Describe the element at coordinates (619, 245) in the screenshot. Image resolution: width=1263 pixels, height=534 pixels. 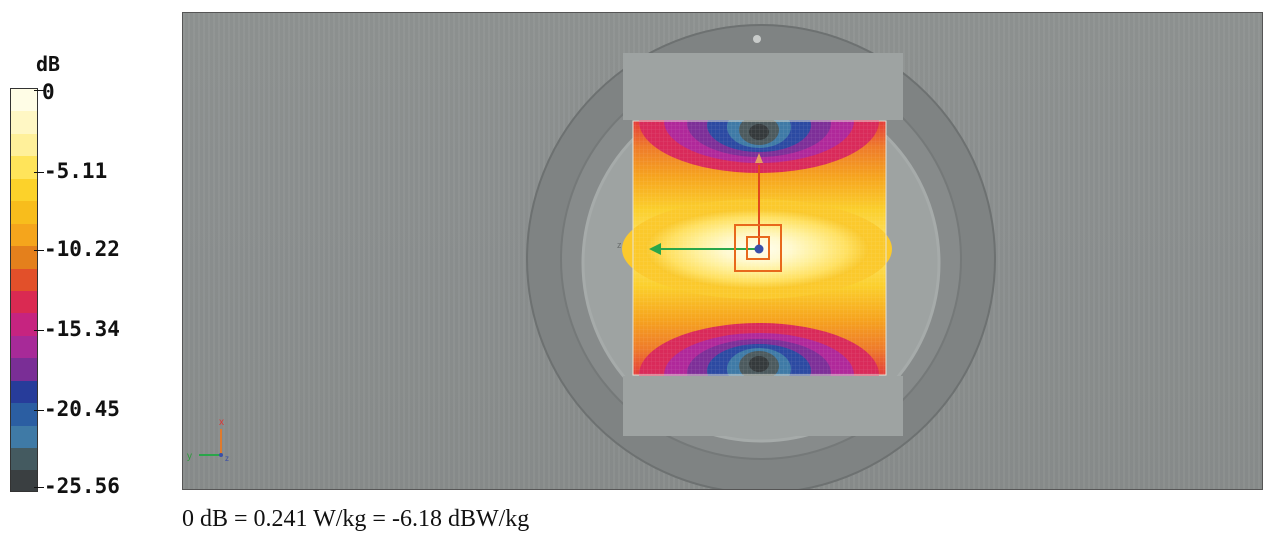
I see `svg-text: z` at that location.